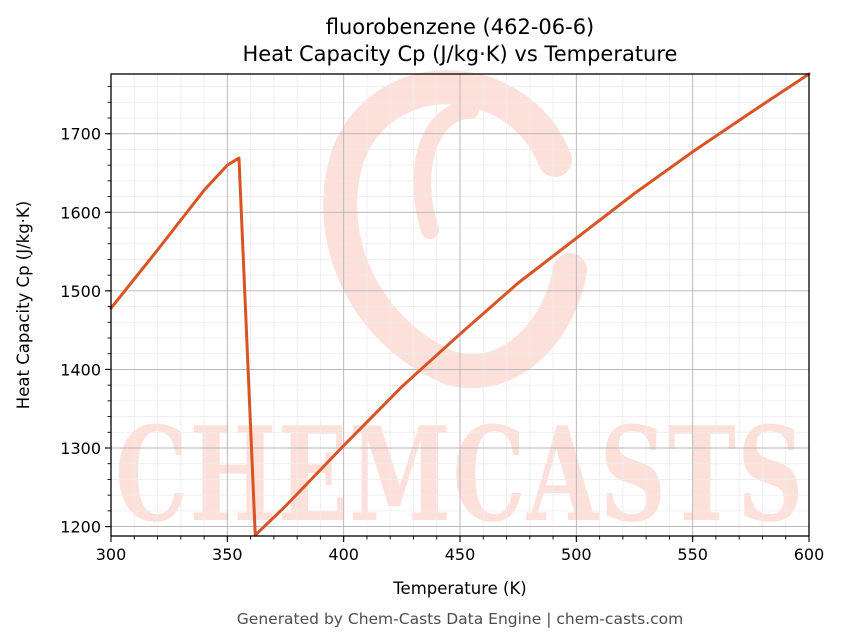 Image resolution: width=843 pixels, height=644 pixels. Describe the element at coordinates (80, 291) in the screenshot. I see `y-tick-label: 1500` at that location.